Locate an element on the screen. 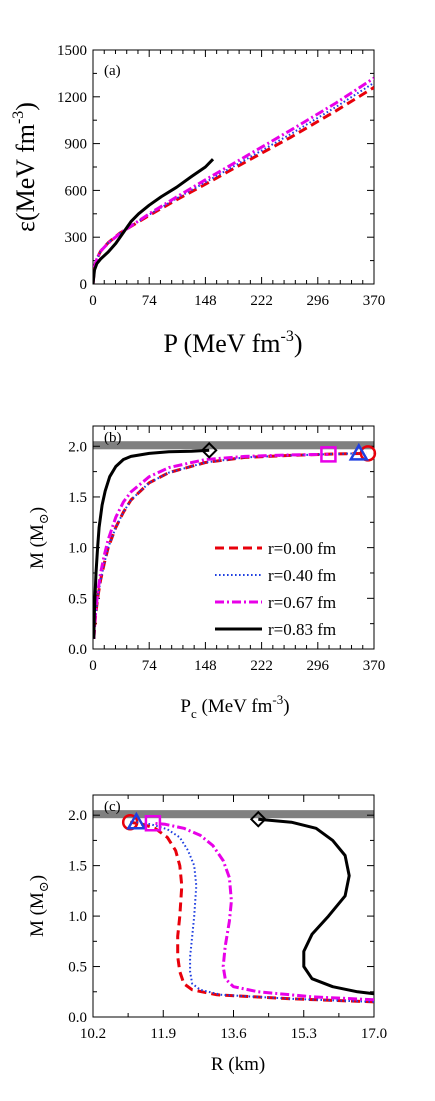  ticks-c is located at coordinates (233, 906).